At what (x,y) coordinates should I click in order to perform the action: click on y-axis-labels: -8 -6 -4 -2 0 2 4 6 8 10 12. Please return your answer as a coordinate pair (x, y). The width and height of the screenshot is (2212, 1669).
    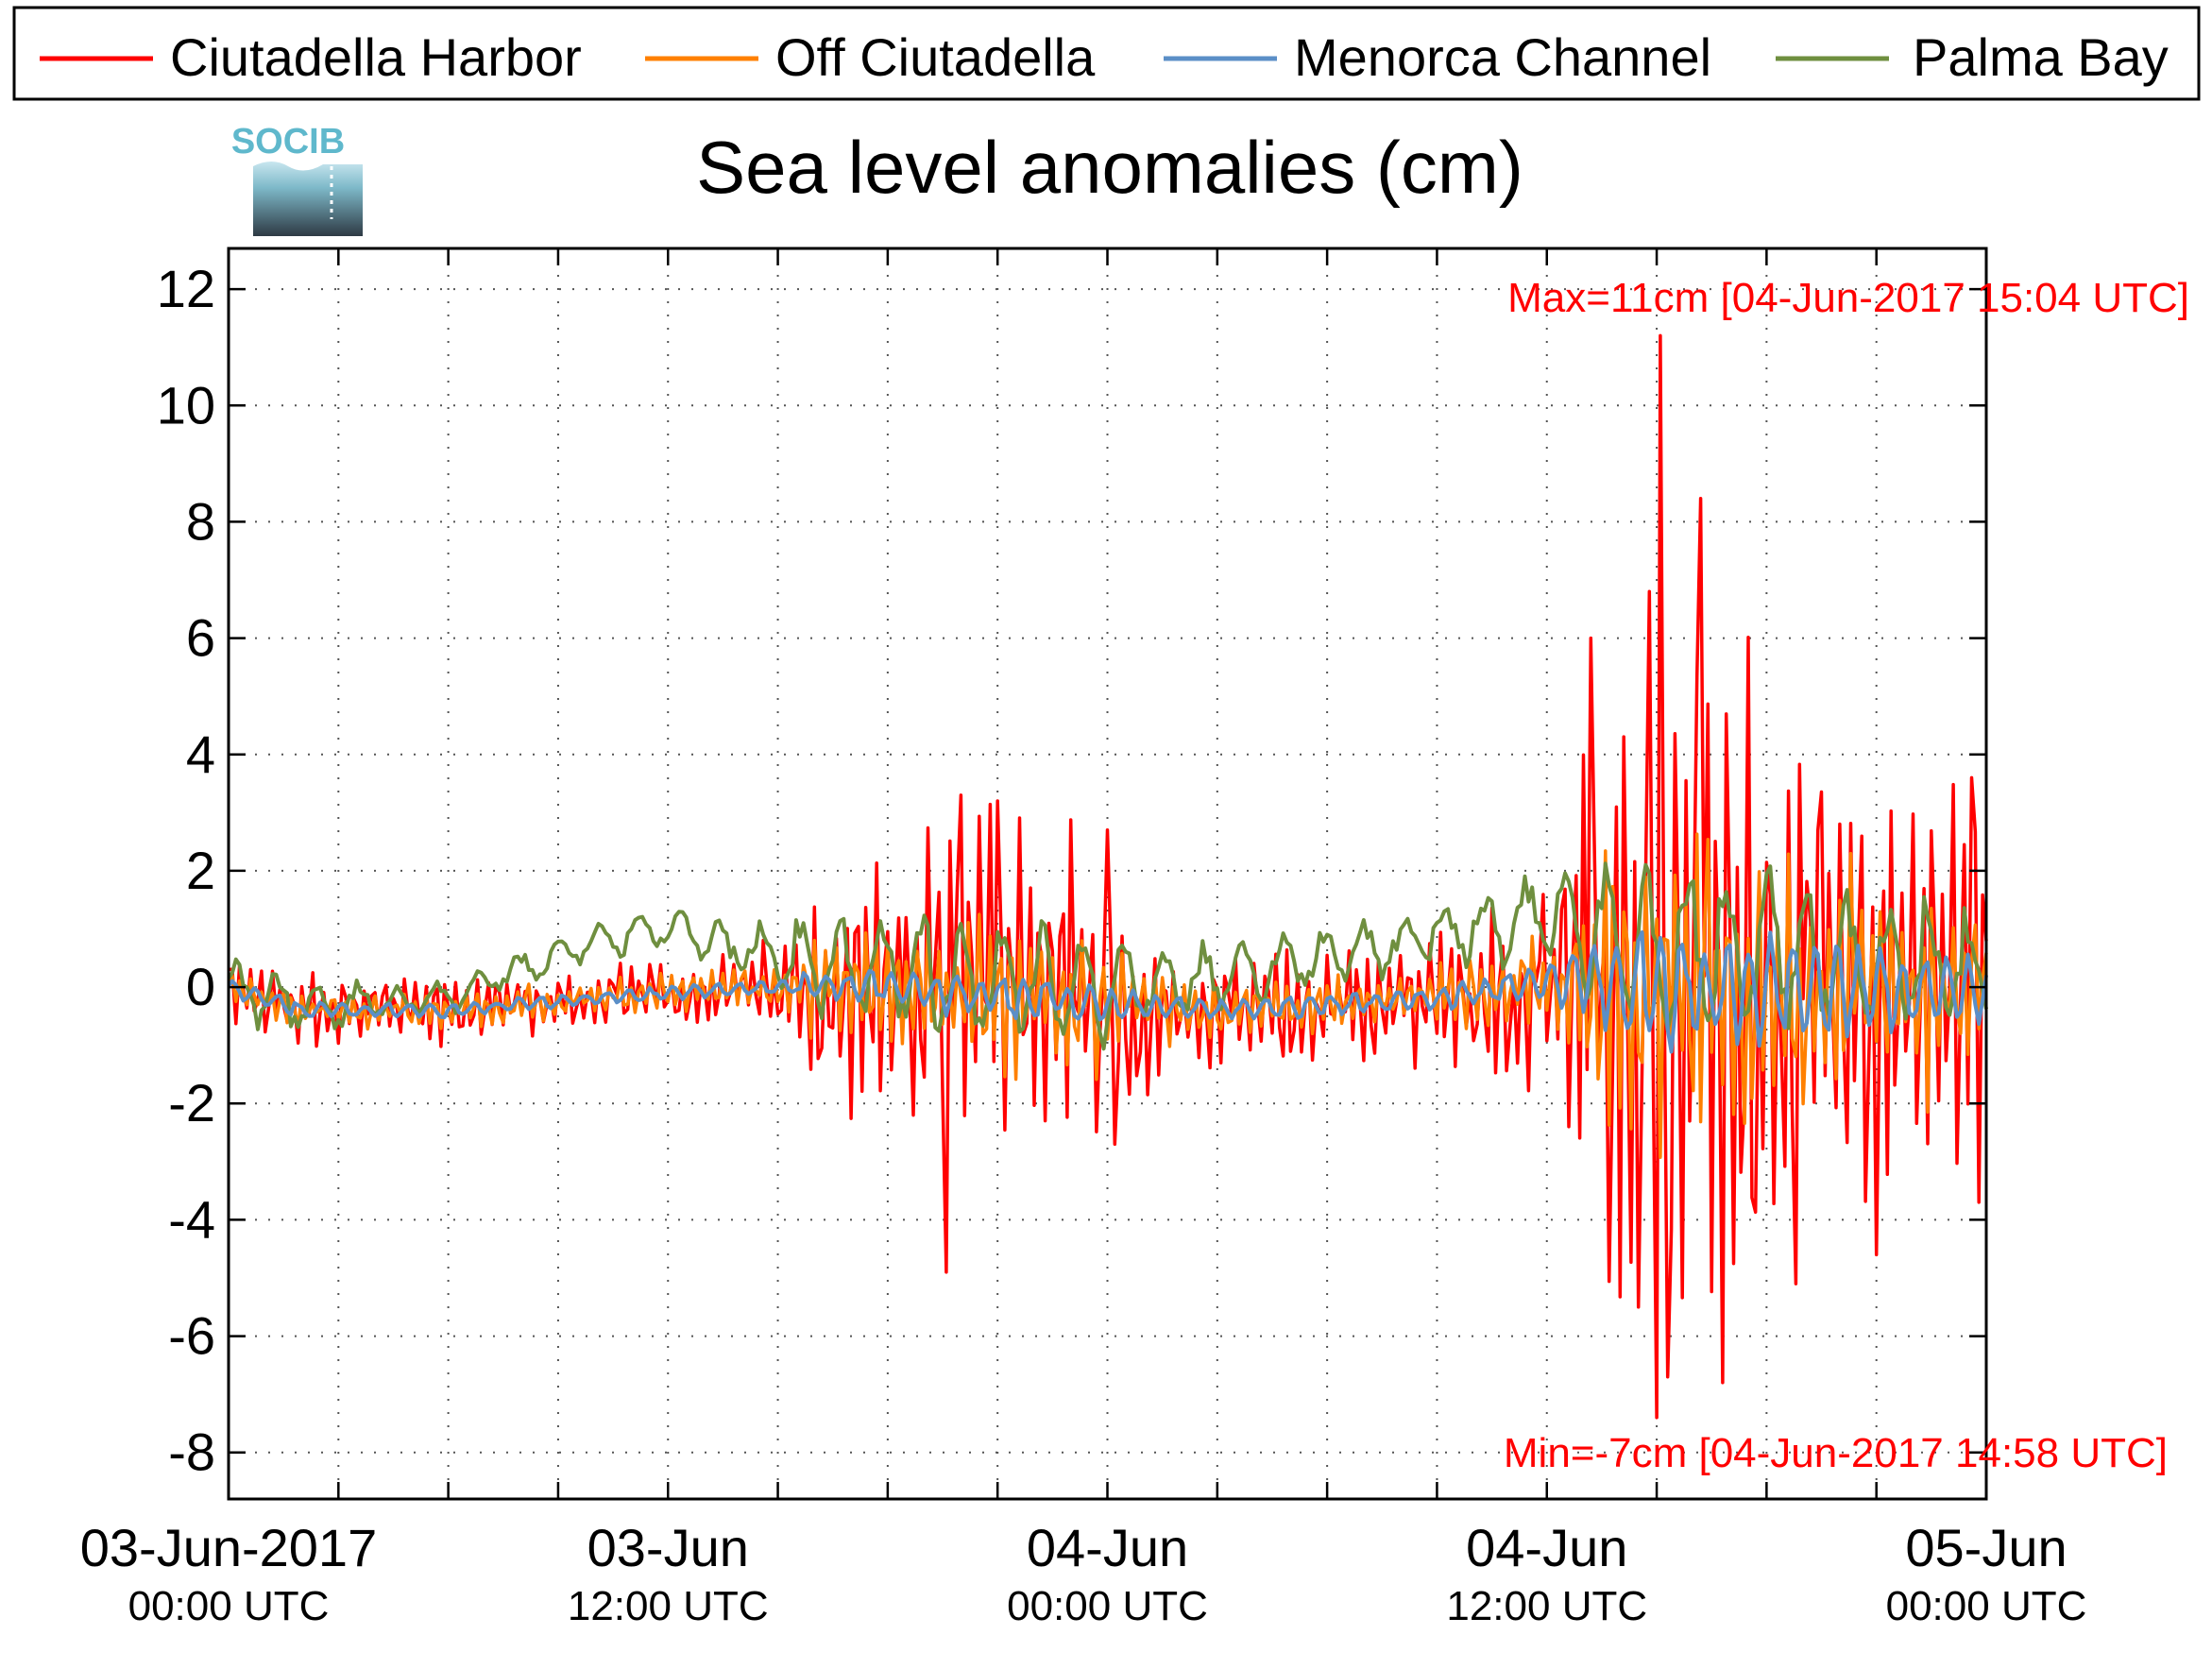
    Looking at the image, I should click on (186, 871).